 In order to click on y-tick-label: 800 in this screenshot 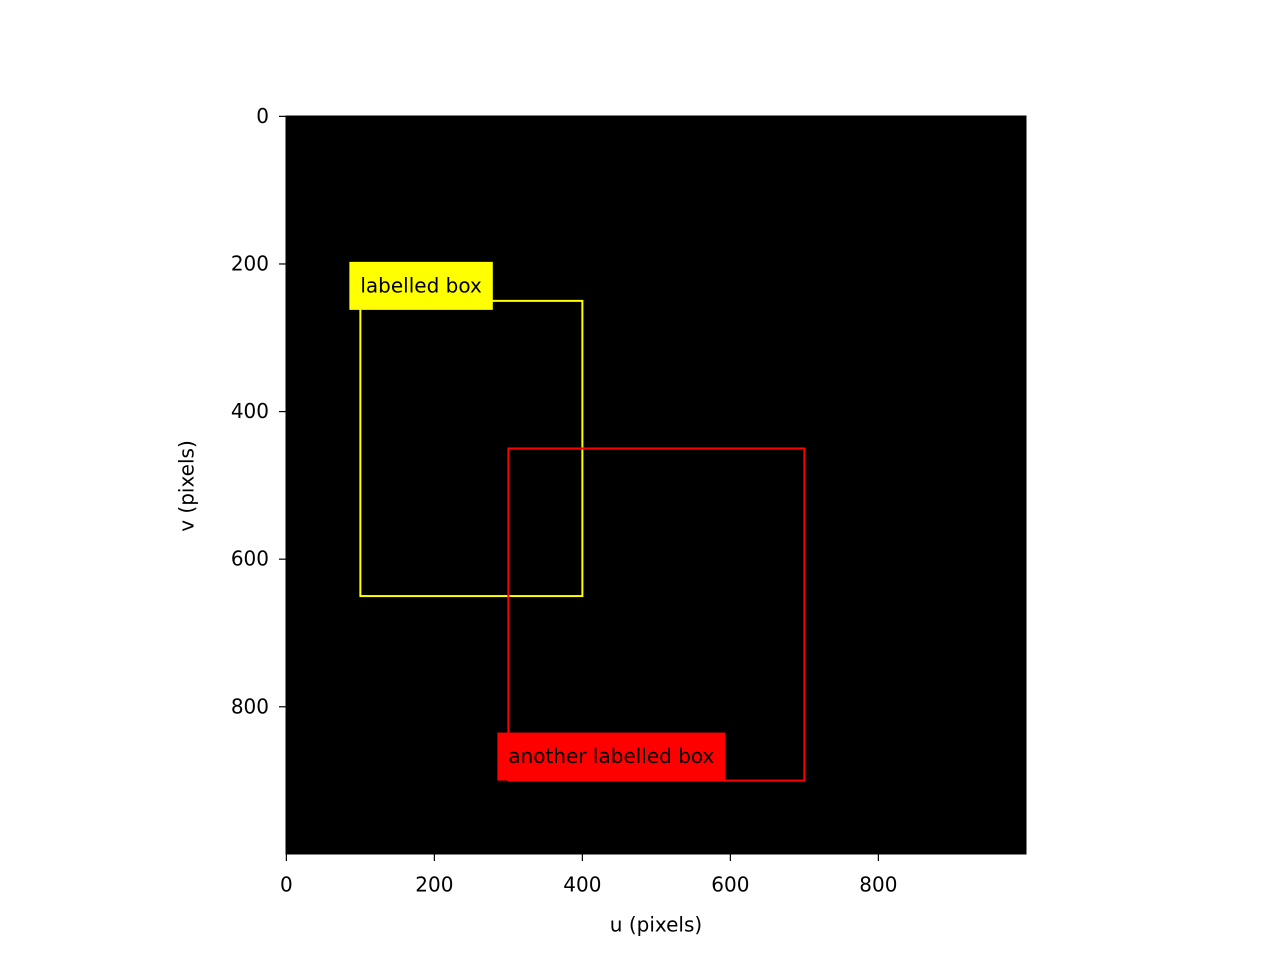, I will do `click(250, 706)`.